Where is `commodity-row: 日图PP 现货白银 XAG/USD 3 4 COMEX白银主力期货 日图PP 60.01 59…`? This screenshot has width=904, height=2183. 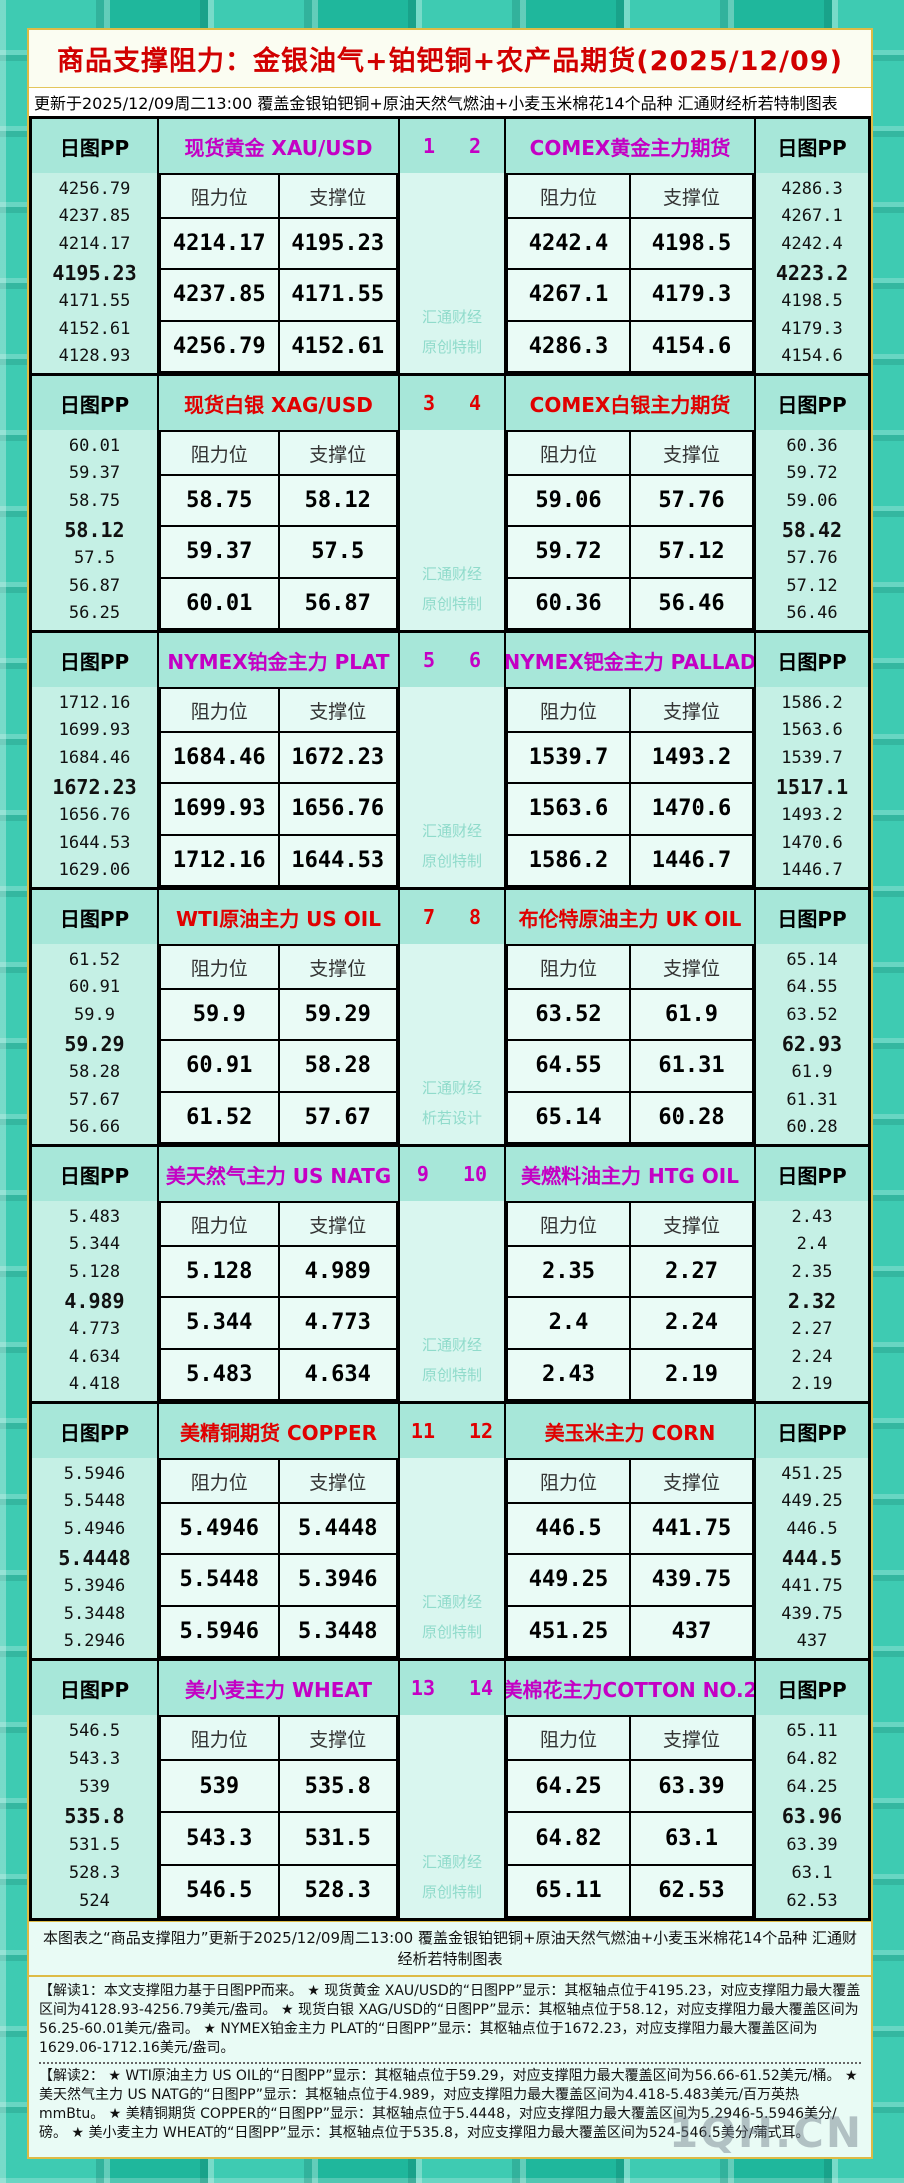 commodity-row: 日图PP 现货白银 XAG/USD 3 4 COMEX白银主力期货 日图PP 60.01 59… is located at coordinates (450, 504).